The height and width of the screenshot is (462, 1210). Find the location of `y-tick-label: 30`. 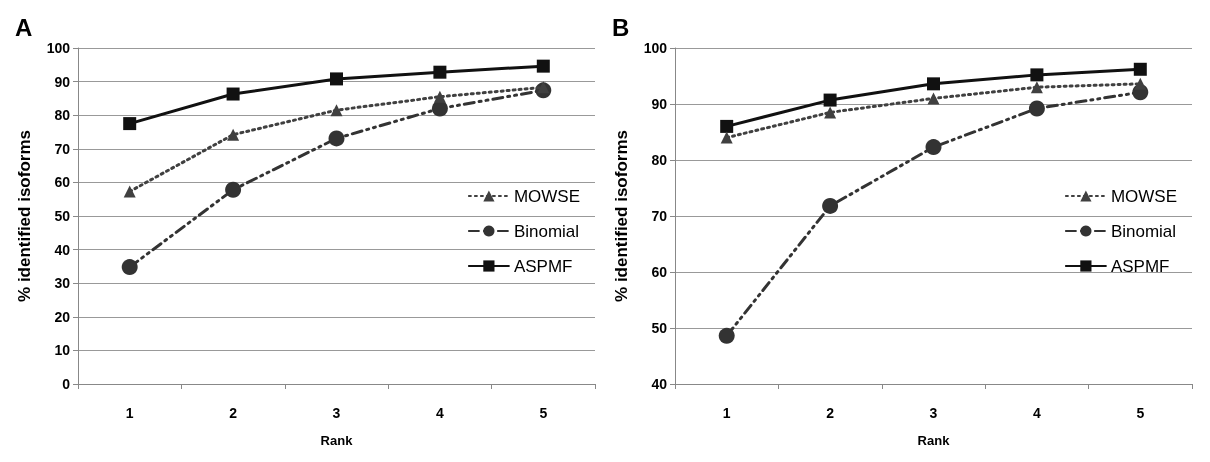

y-tick-label: 30 is located at coordinates (62, 283).